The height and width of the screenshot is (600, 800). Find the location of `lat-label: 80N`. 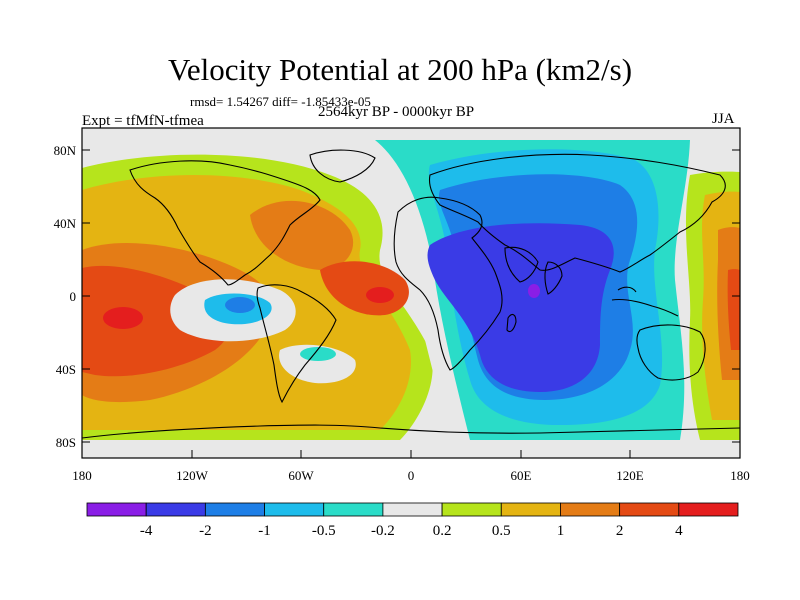

lat-label: 80N is located at coordinates (65, 150).